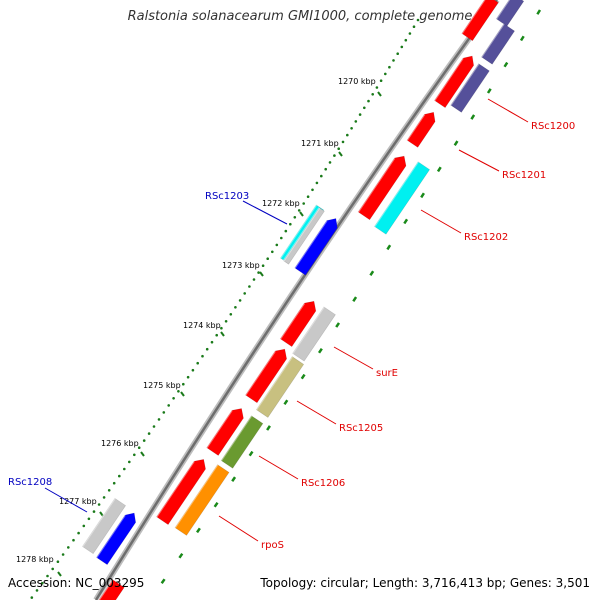  I want to click on tick-label: 1271 kbp, so click(320, 143).